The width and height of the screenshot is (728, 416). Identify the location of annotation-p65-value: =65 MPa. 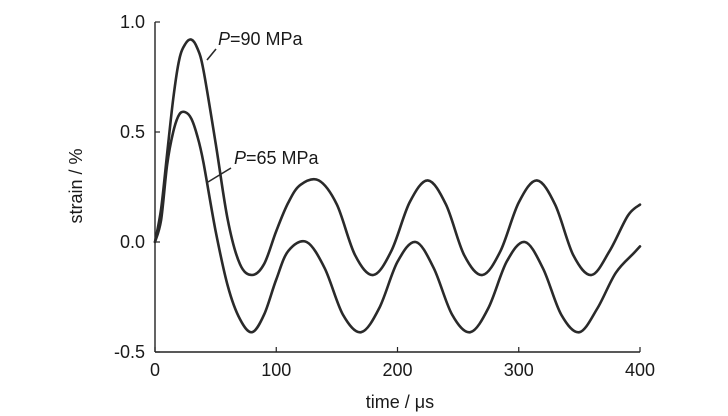
(283, 158).